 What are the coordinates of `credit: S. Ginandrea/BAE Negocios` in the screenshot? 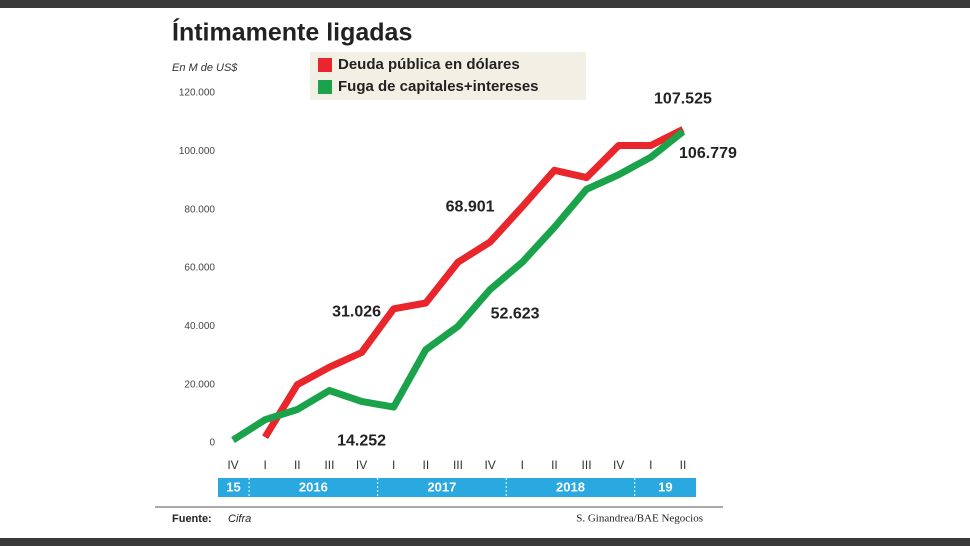 It's located at (639, 519).